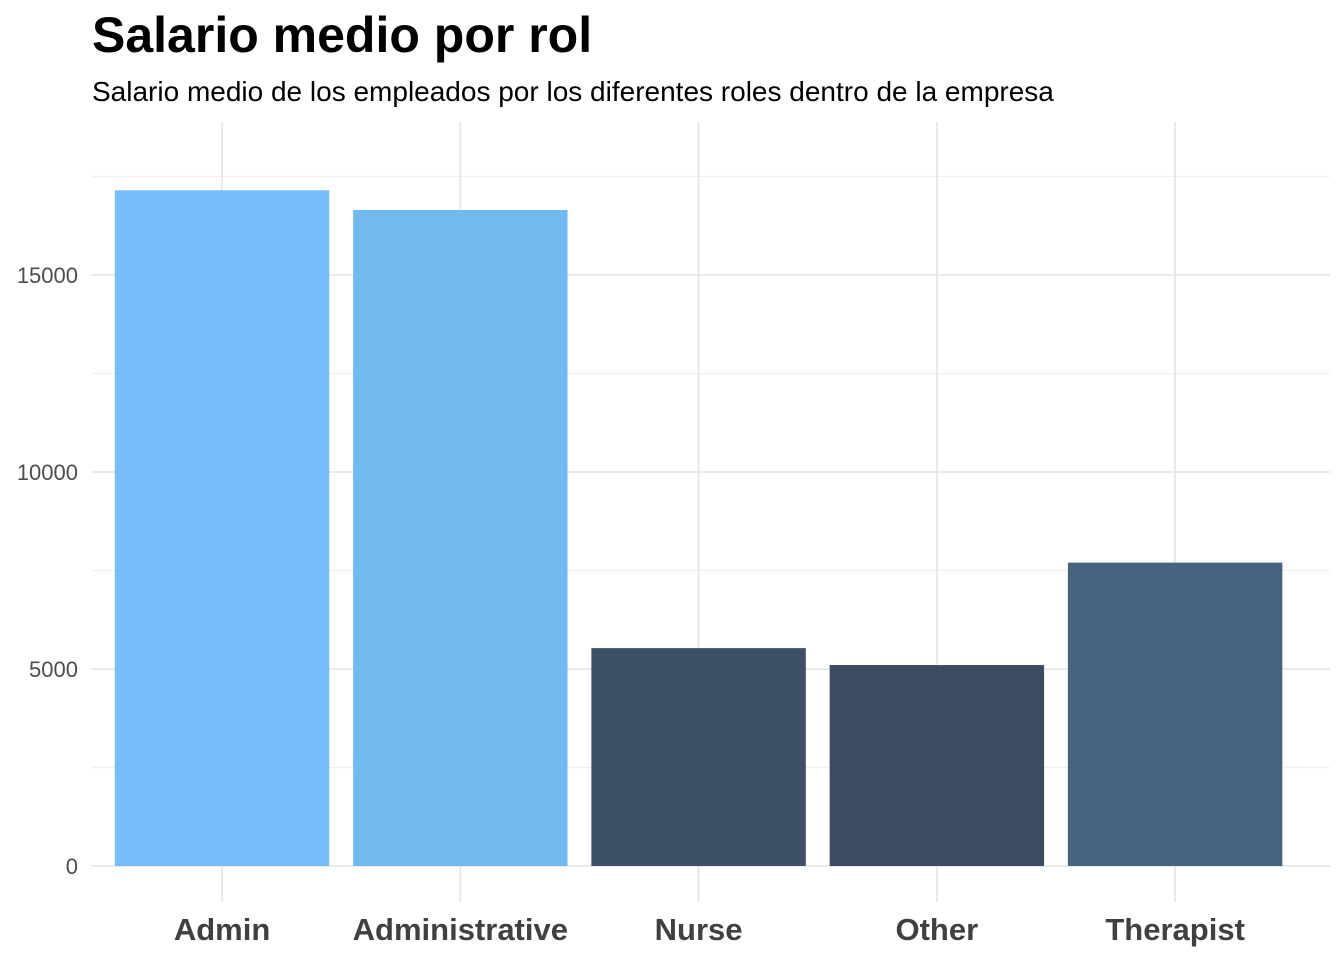 This screenshot has height=960, width=1344. What do you see at coordinates (222, 528) in the screenshot?
I see `bar-admin` at bounding box center [222, 528].